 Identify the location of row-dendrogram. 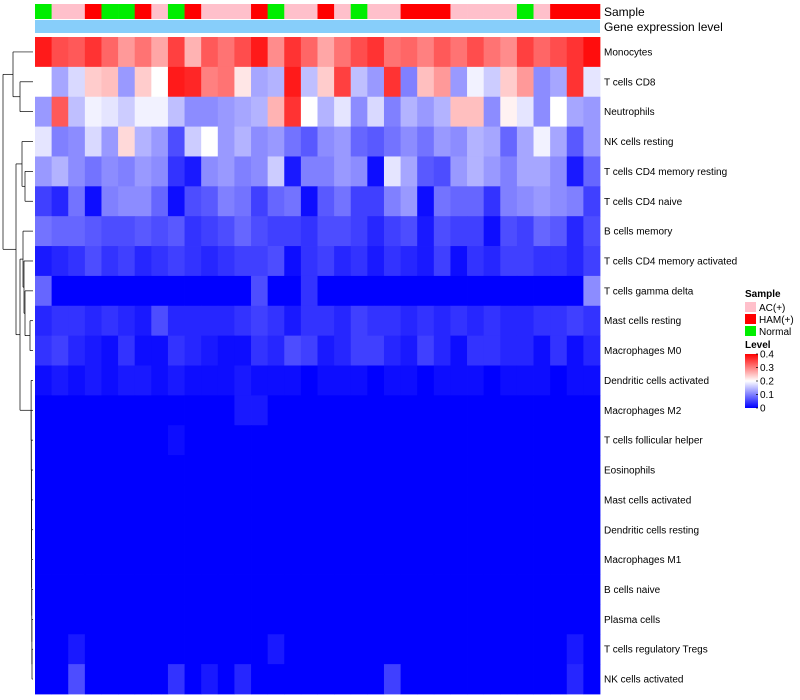
(17, 365).